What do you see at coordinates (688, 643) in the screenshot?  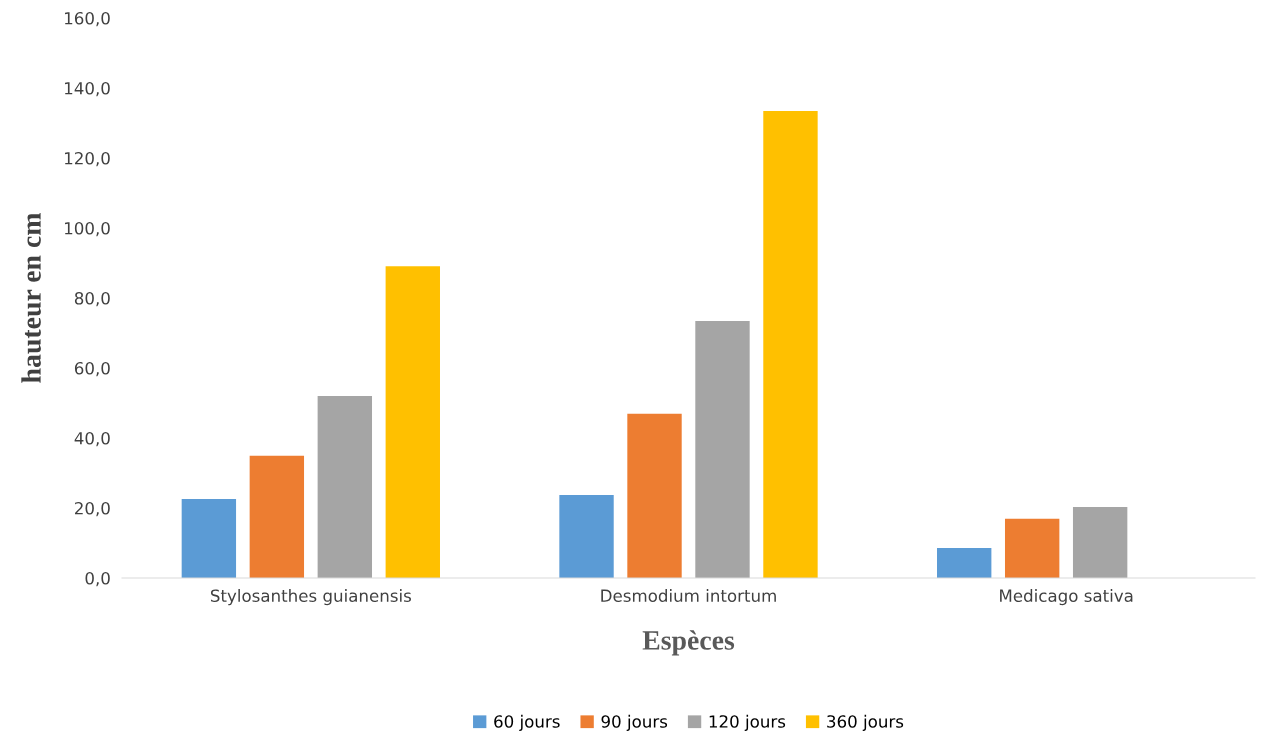 I see `x-axis-title: Espèces` at bounding box center [688, 643].